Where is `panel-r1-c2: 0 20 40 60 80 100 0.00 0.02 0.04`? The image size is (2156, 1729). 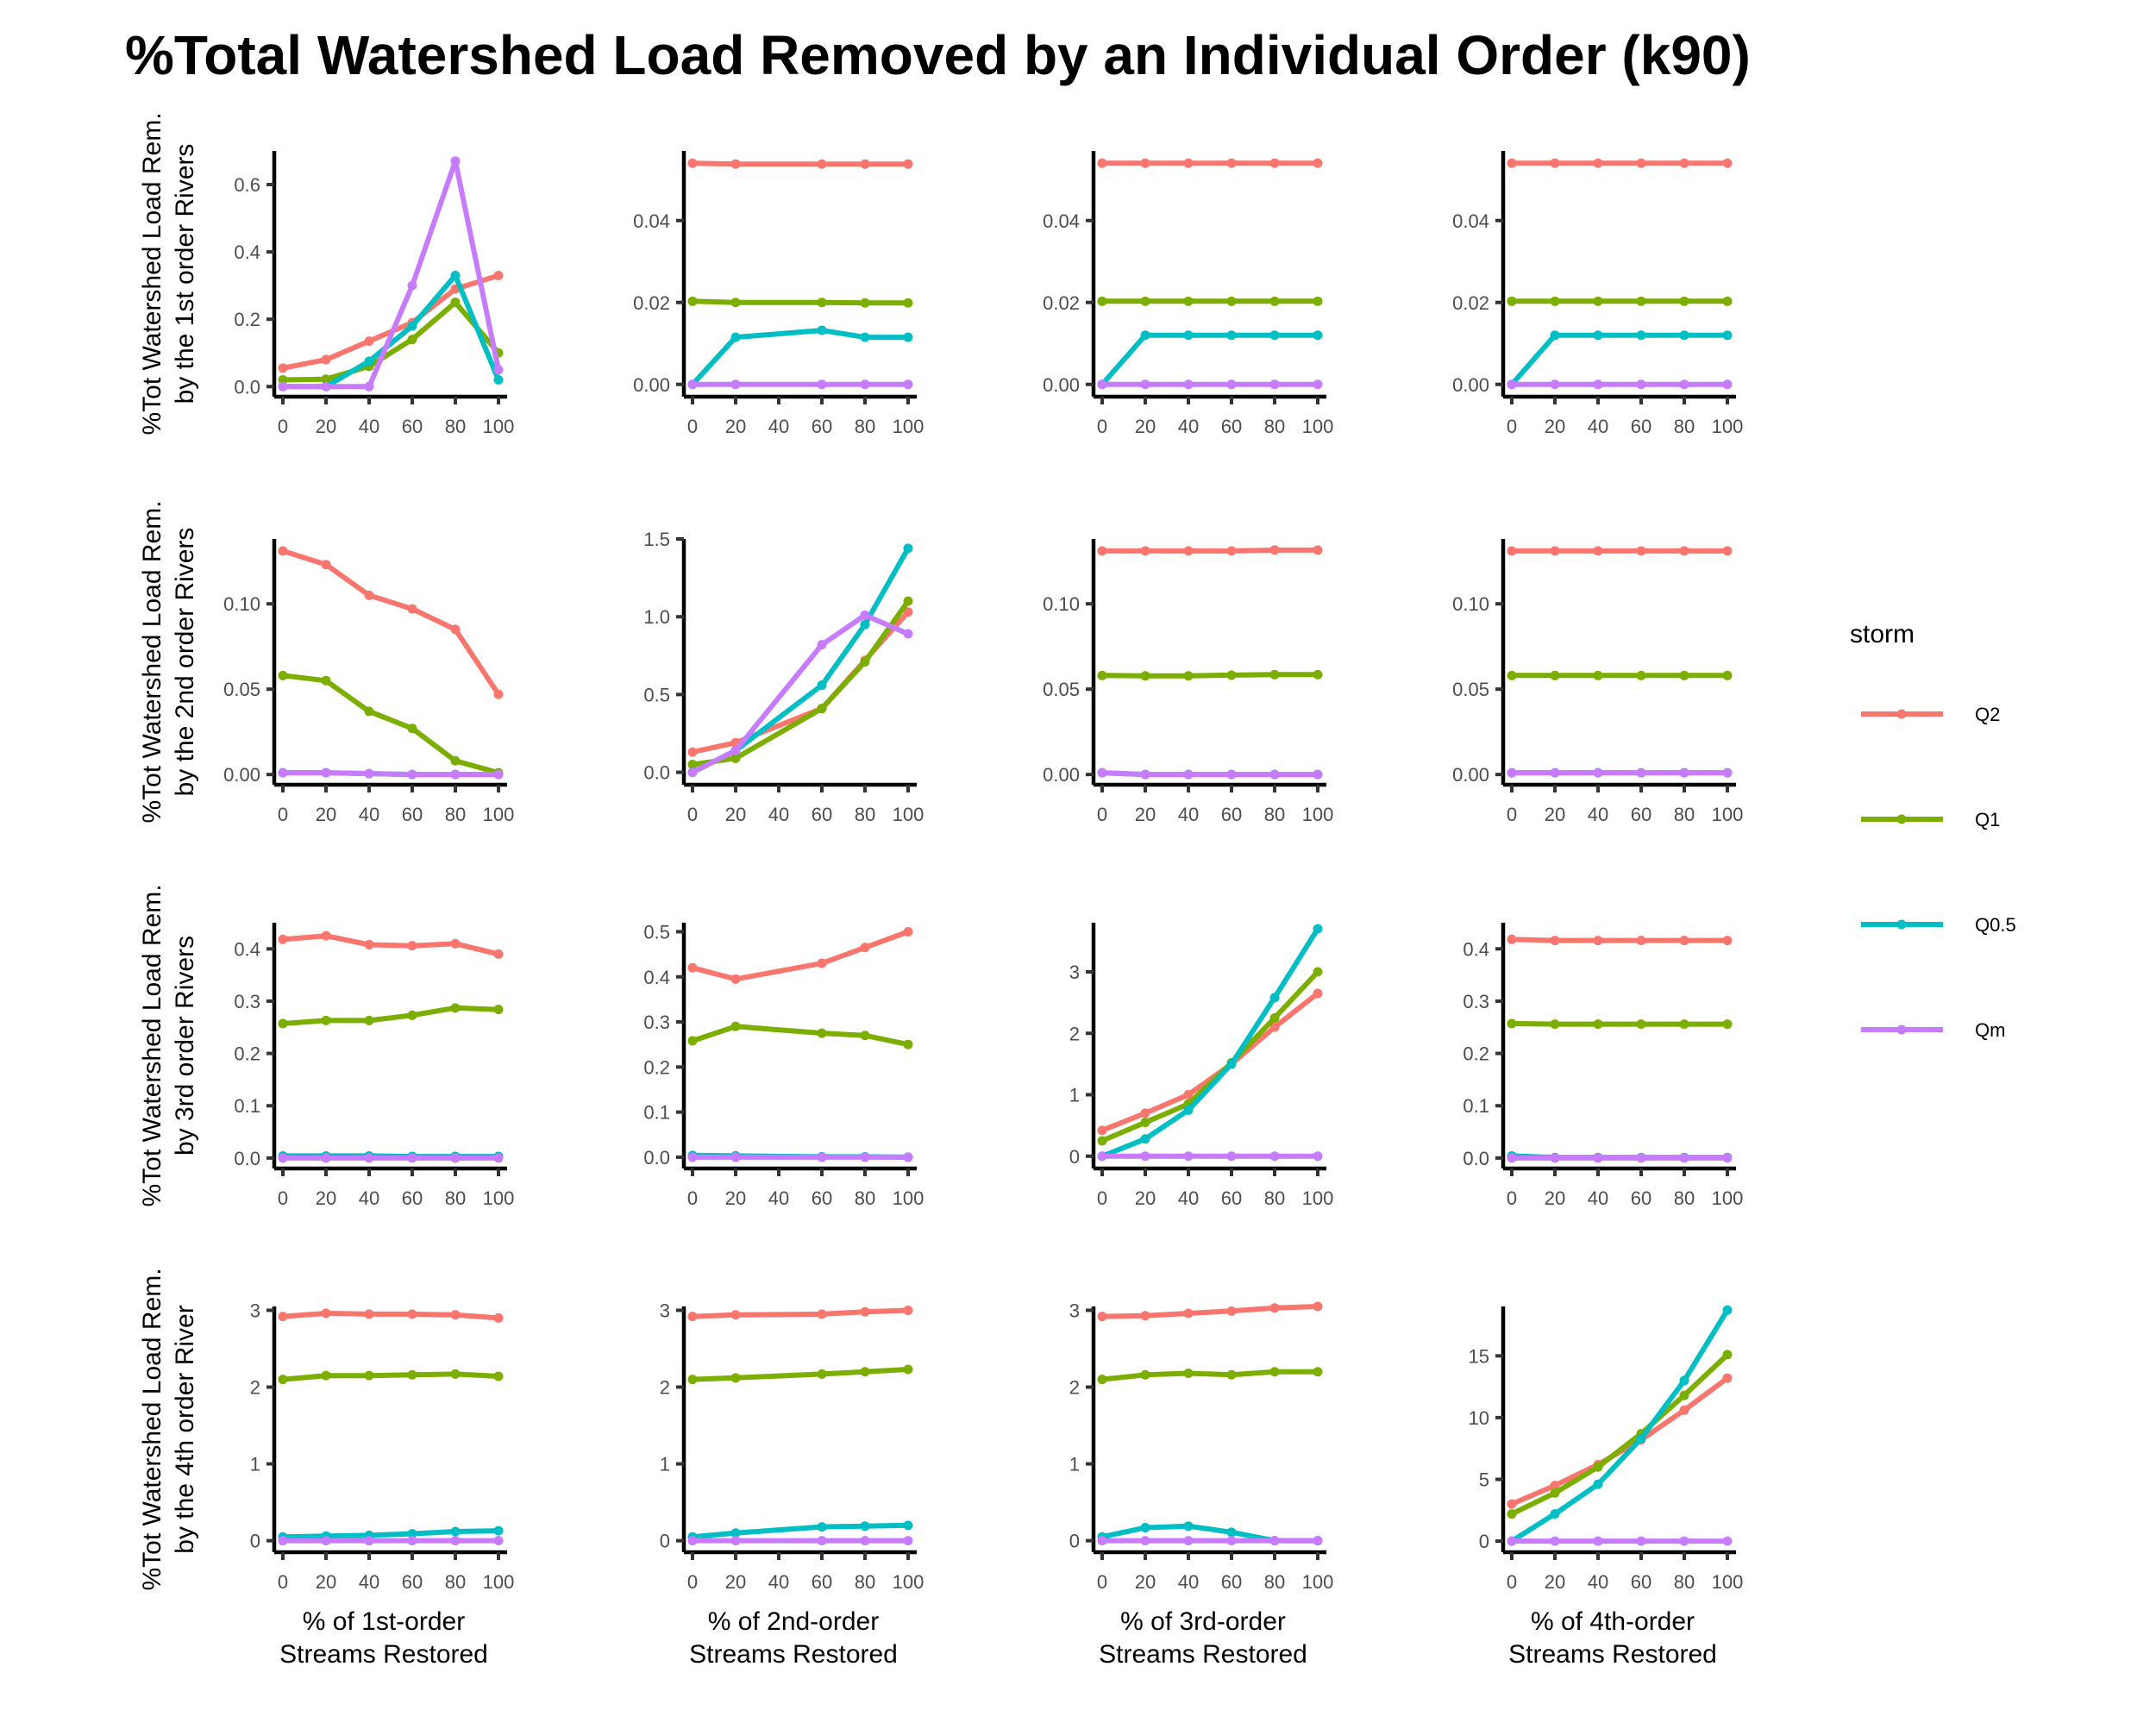 panel-r1-c2: 0 20 40 60 80 100 0.00 0.02 0.04 is located at coordinates (778, 294).